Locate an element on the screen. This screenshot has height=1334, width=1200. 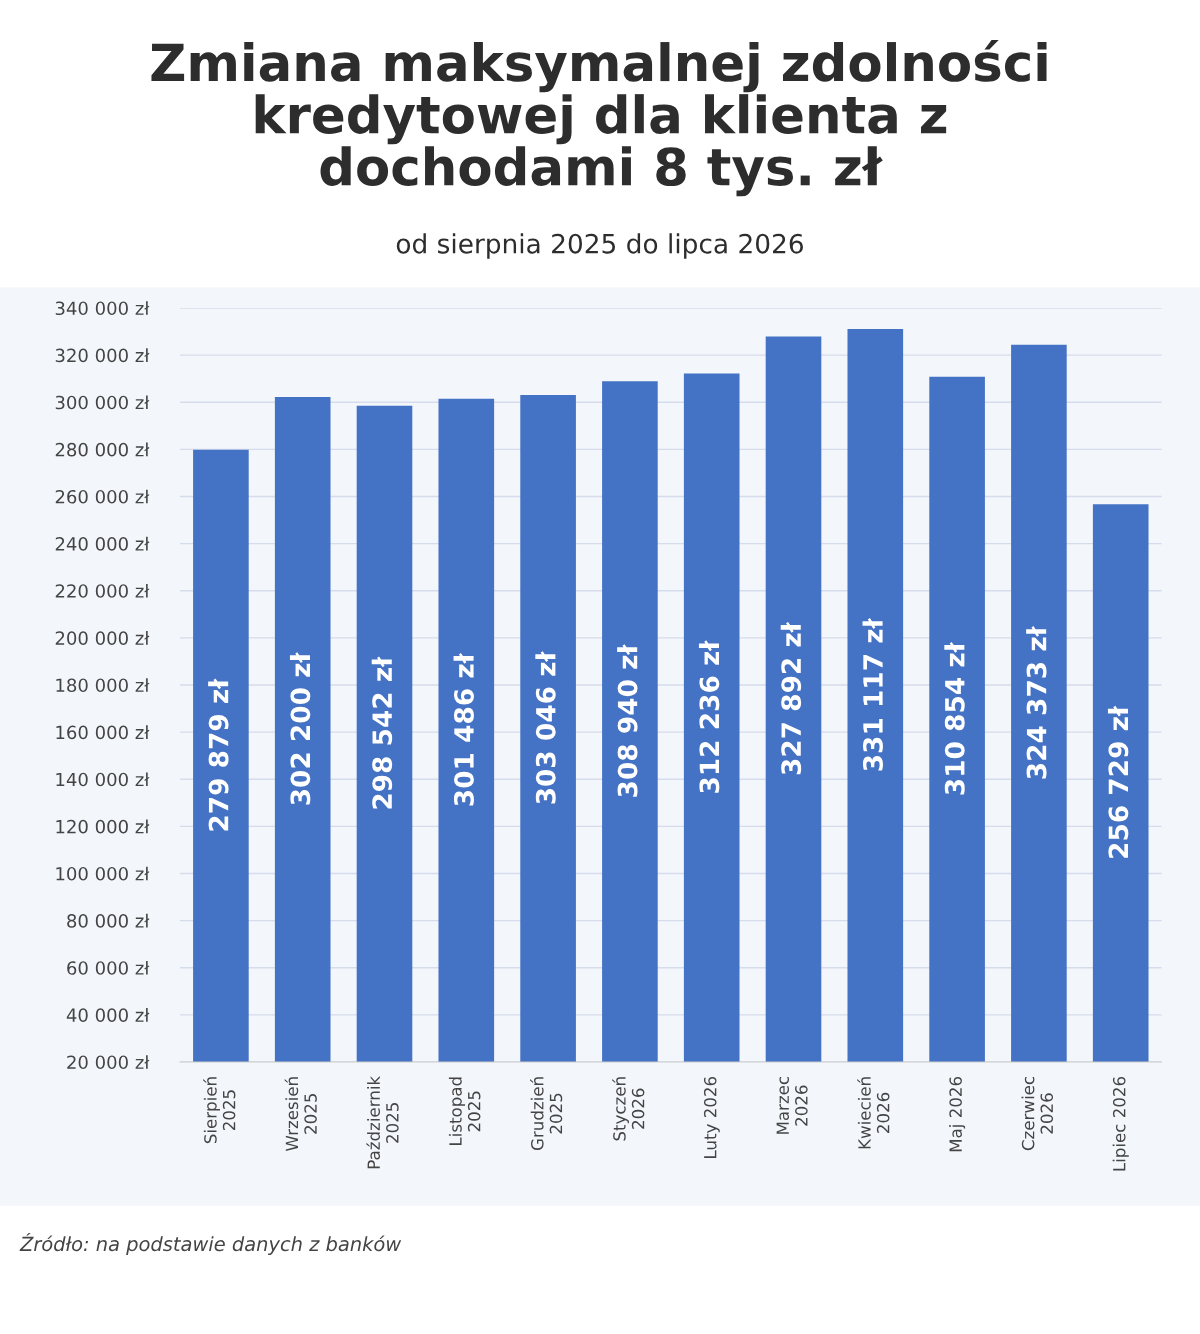
chart-subtitle: od sierpnia 2025 do lipca 2026 is located at coordinates (599, 246).